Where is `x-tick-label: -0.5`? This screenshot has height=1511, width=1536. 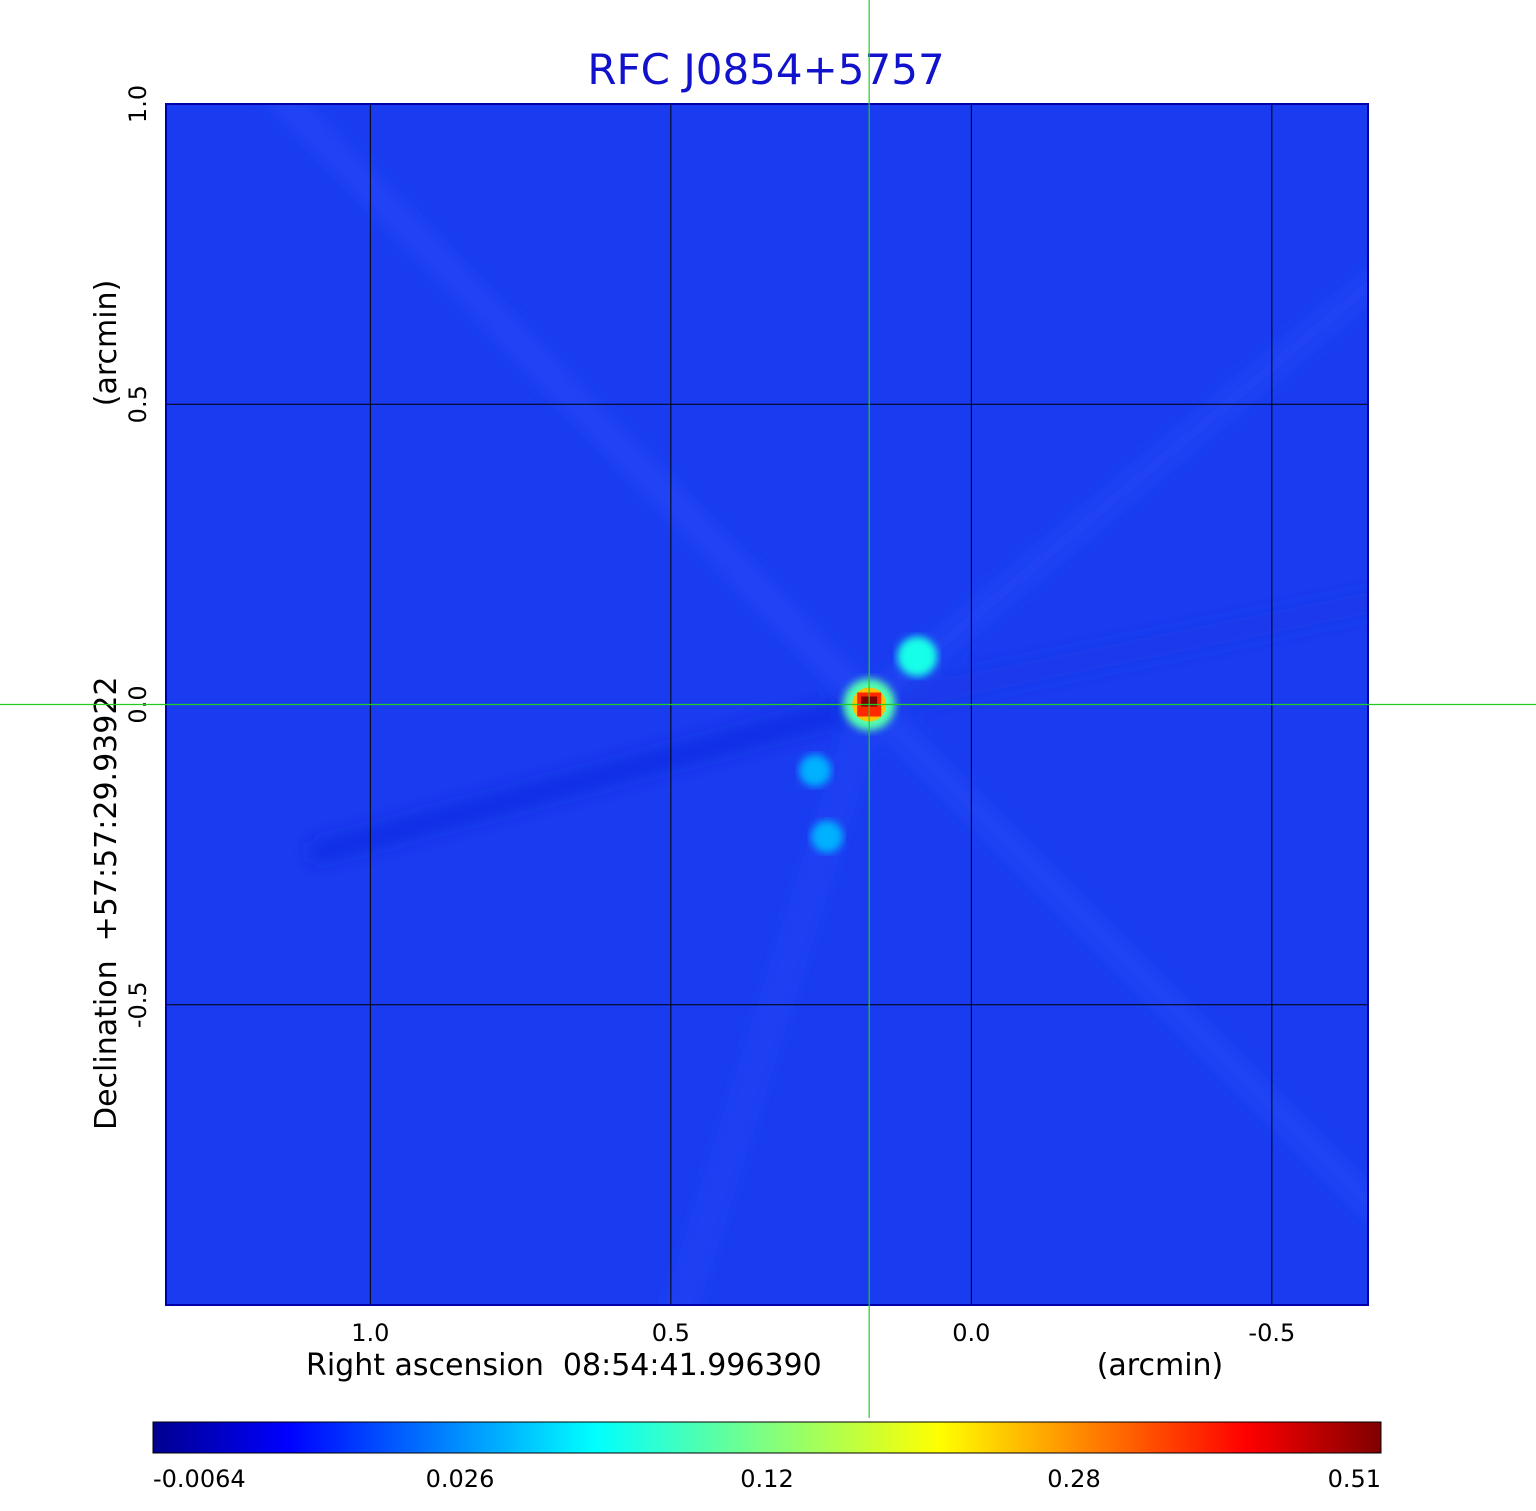 x-tick-label: -0.5 is located at coordinates (1271, 1333).